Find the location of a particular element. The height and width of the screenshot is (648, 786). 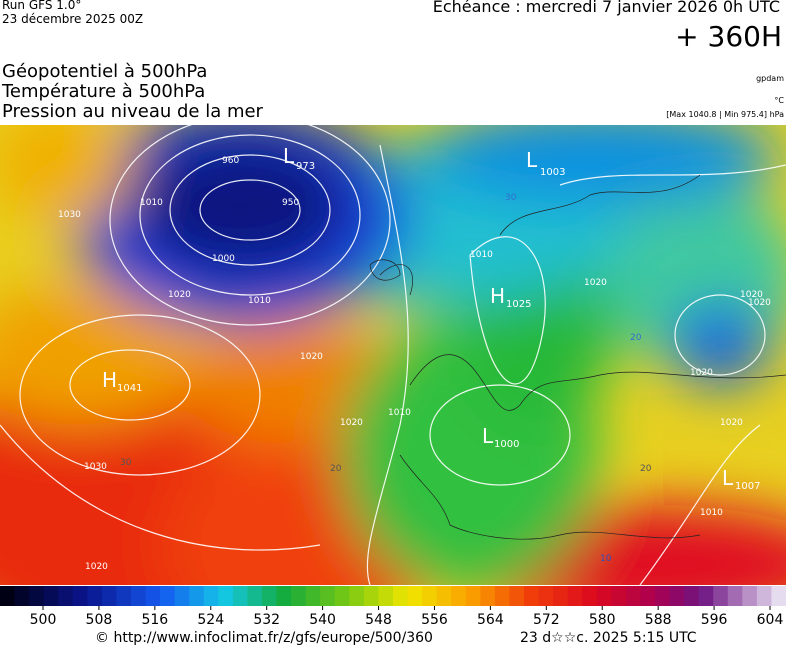

map-label: 960 is located at coordinates (230, 161).